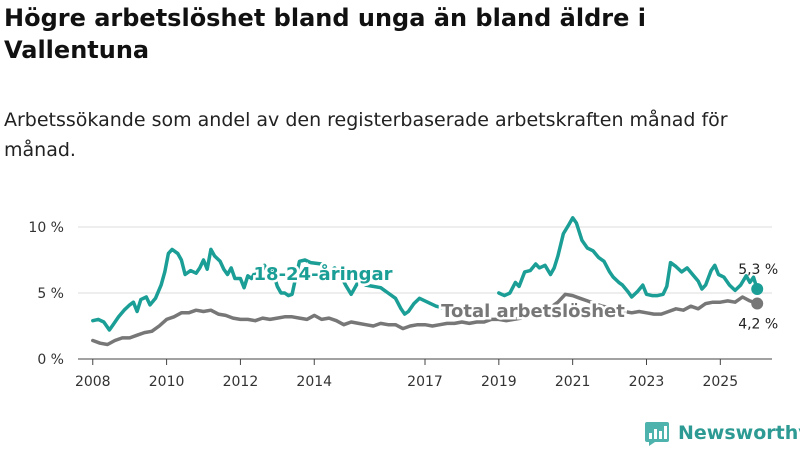  What do you see at coordinates (241, 382) in the screenshot?
I see `x-tick-label: 2012` at bounding box center [241, 382].